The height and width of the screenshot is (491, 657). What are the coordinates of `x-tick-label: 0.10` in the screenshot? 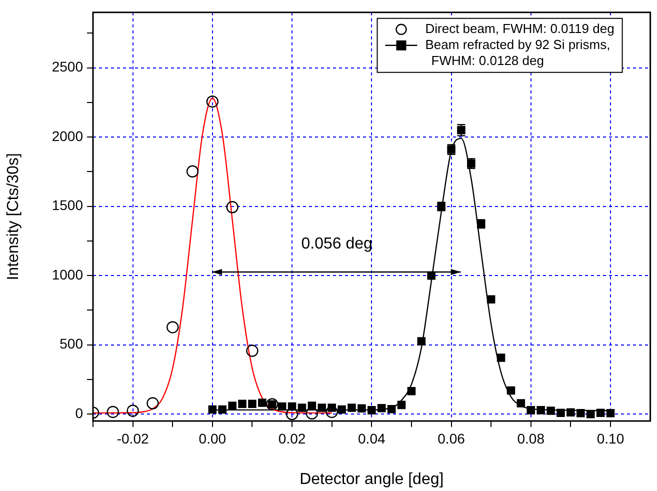 It's located at (610, 438).